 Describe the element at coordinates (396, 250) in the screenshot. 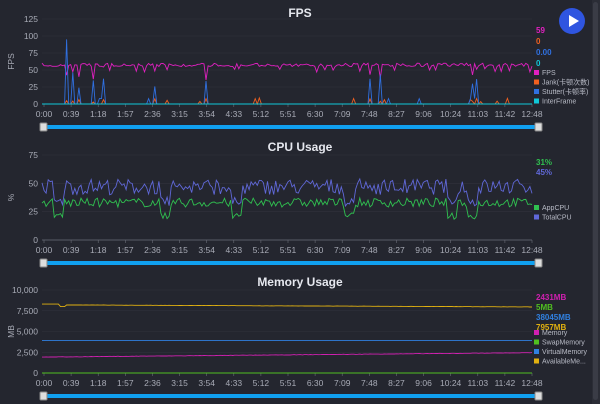

I see `cpu-xtick: 8:27` at that location.